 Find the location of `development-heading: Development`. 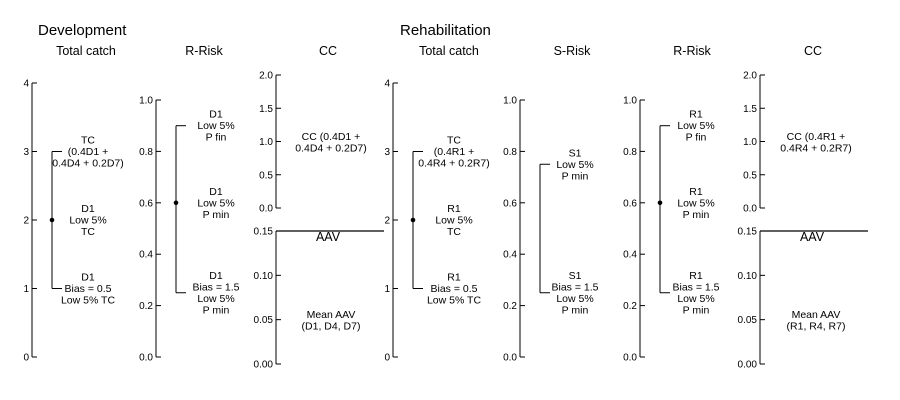

development-heading: Development is located at coordinates (82, 30).